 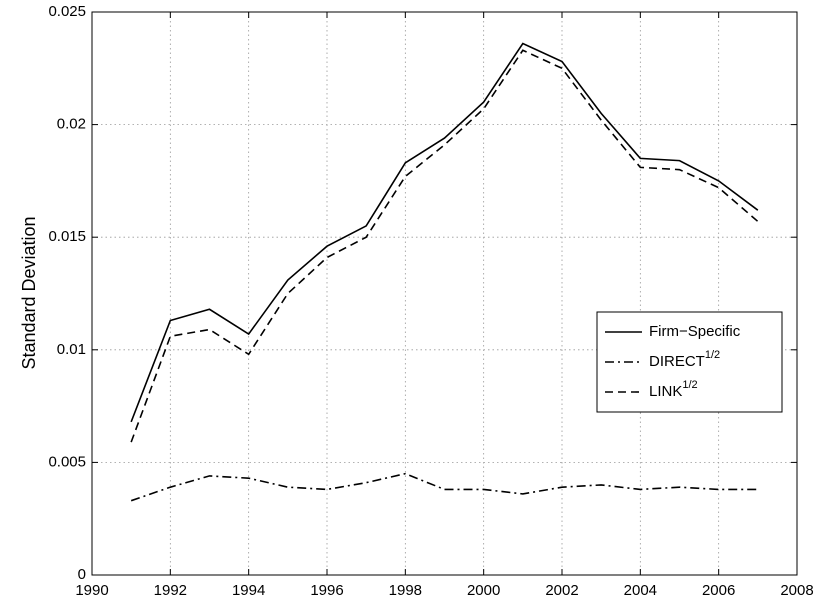 I want to click on x-tick-label: 1998, so click(x=405, y=590).